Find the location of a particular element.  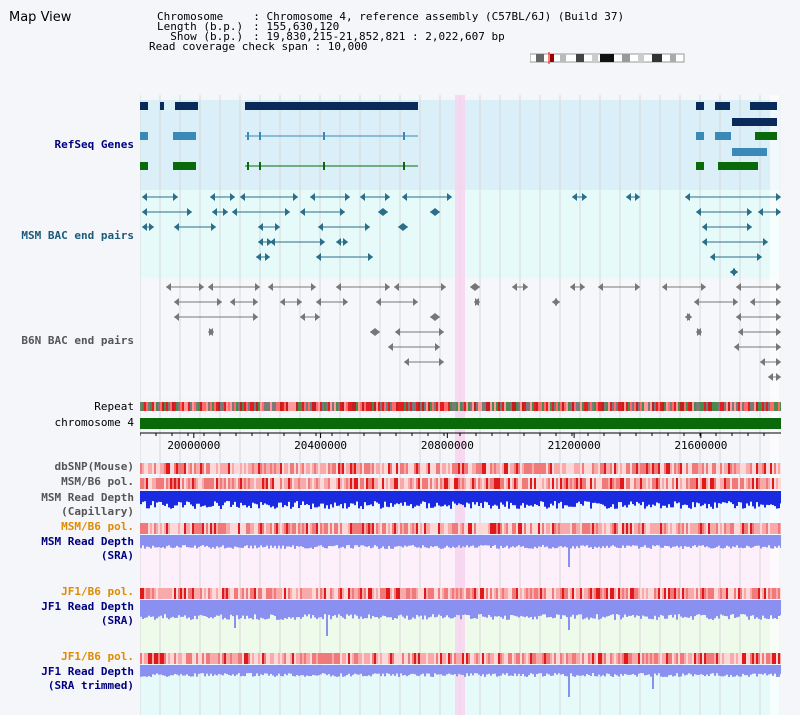

track-label-msm-pol-1: MSM/B6 pol. is located at coordinates (97, 481).